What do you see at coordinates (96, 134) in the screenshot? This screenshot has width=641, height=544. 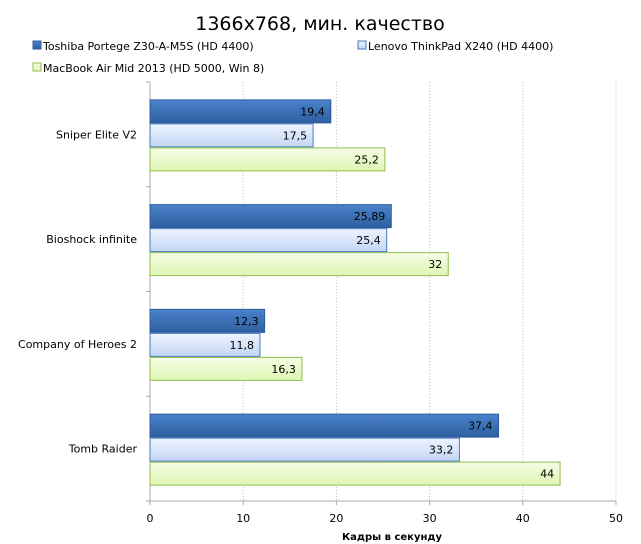 I see `category-label: Sniper Elite V2` at bounding box center [96, 134].